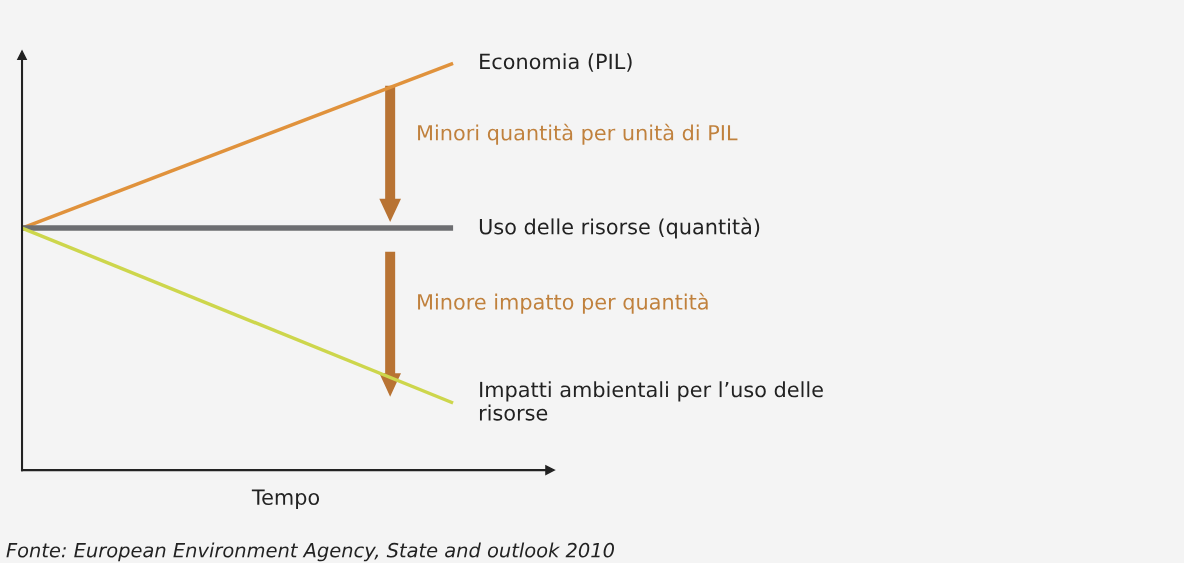 The image size is (1184, 563). I want to click on source-note: Fonte: European Environment Agency, State and outlook 2010, so click(310, 552).